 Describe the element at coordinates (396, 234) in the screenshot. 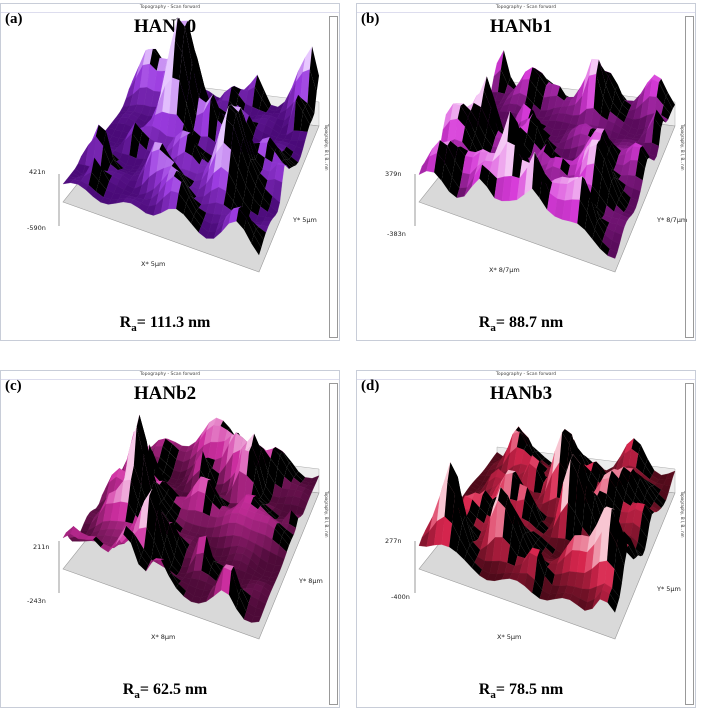

I see `z-bottom-label: -383n` at that location.